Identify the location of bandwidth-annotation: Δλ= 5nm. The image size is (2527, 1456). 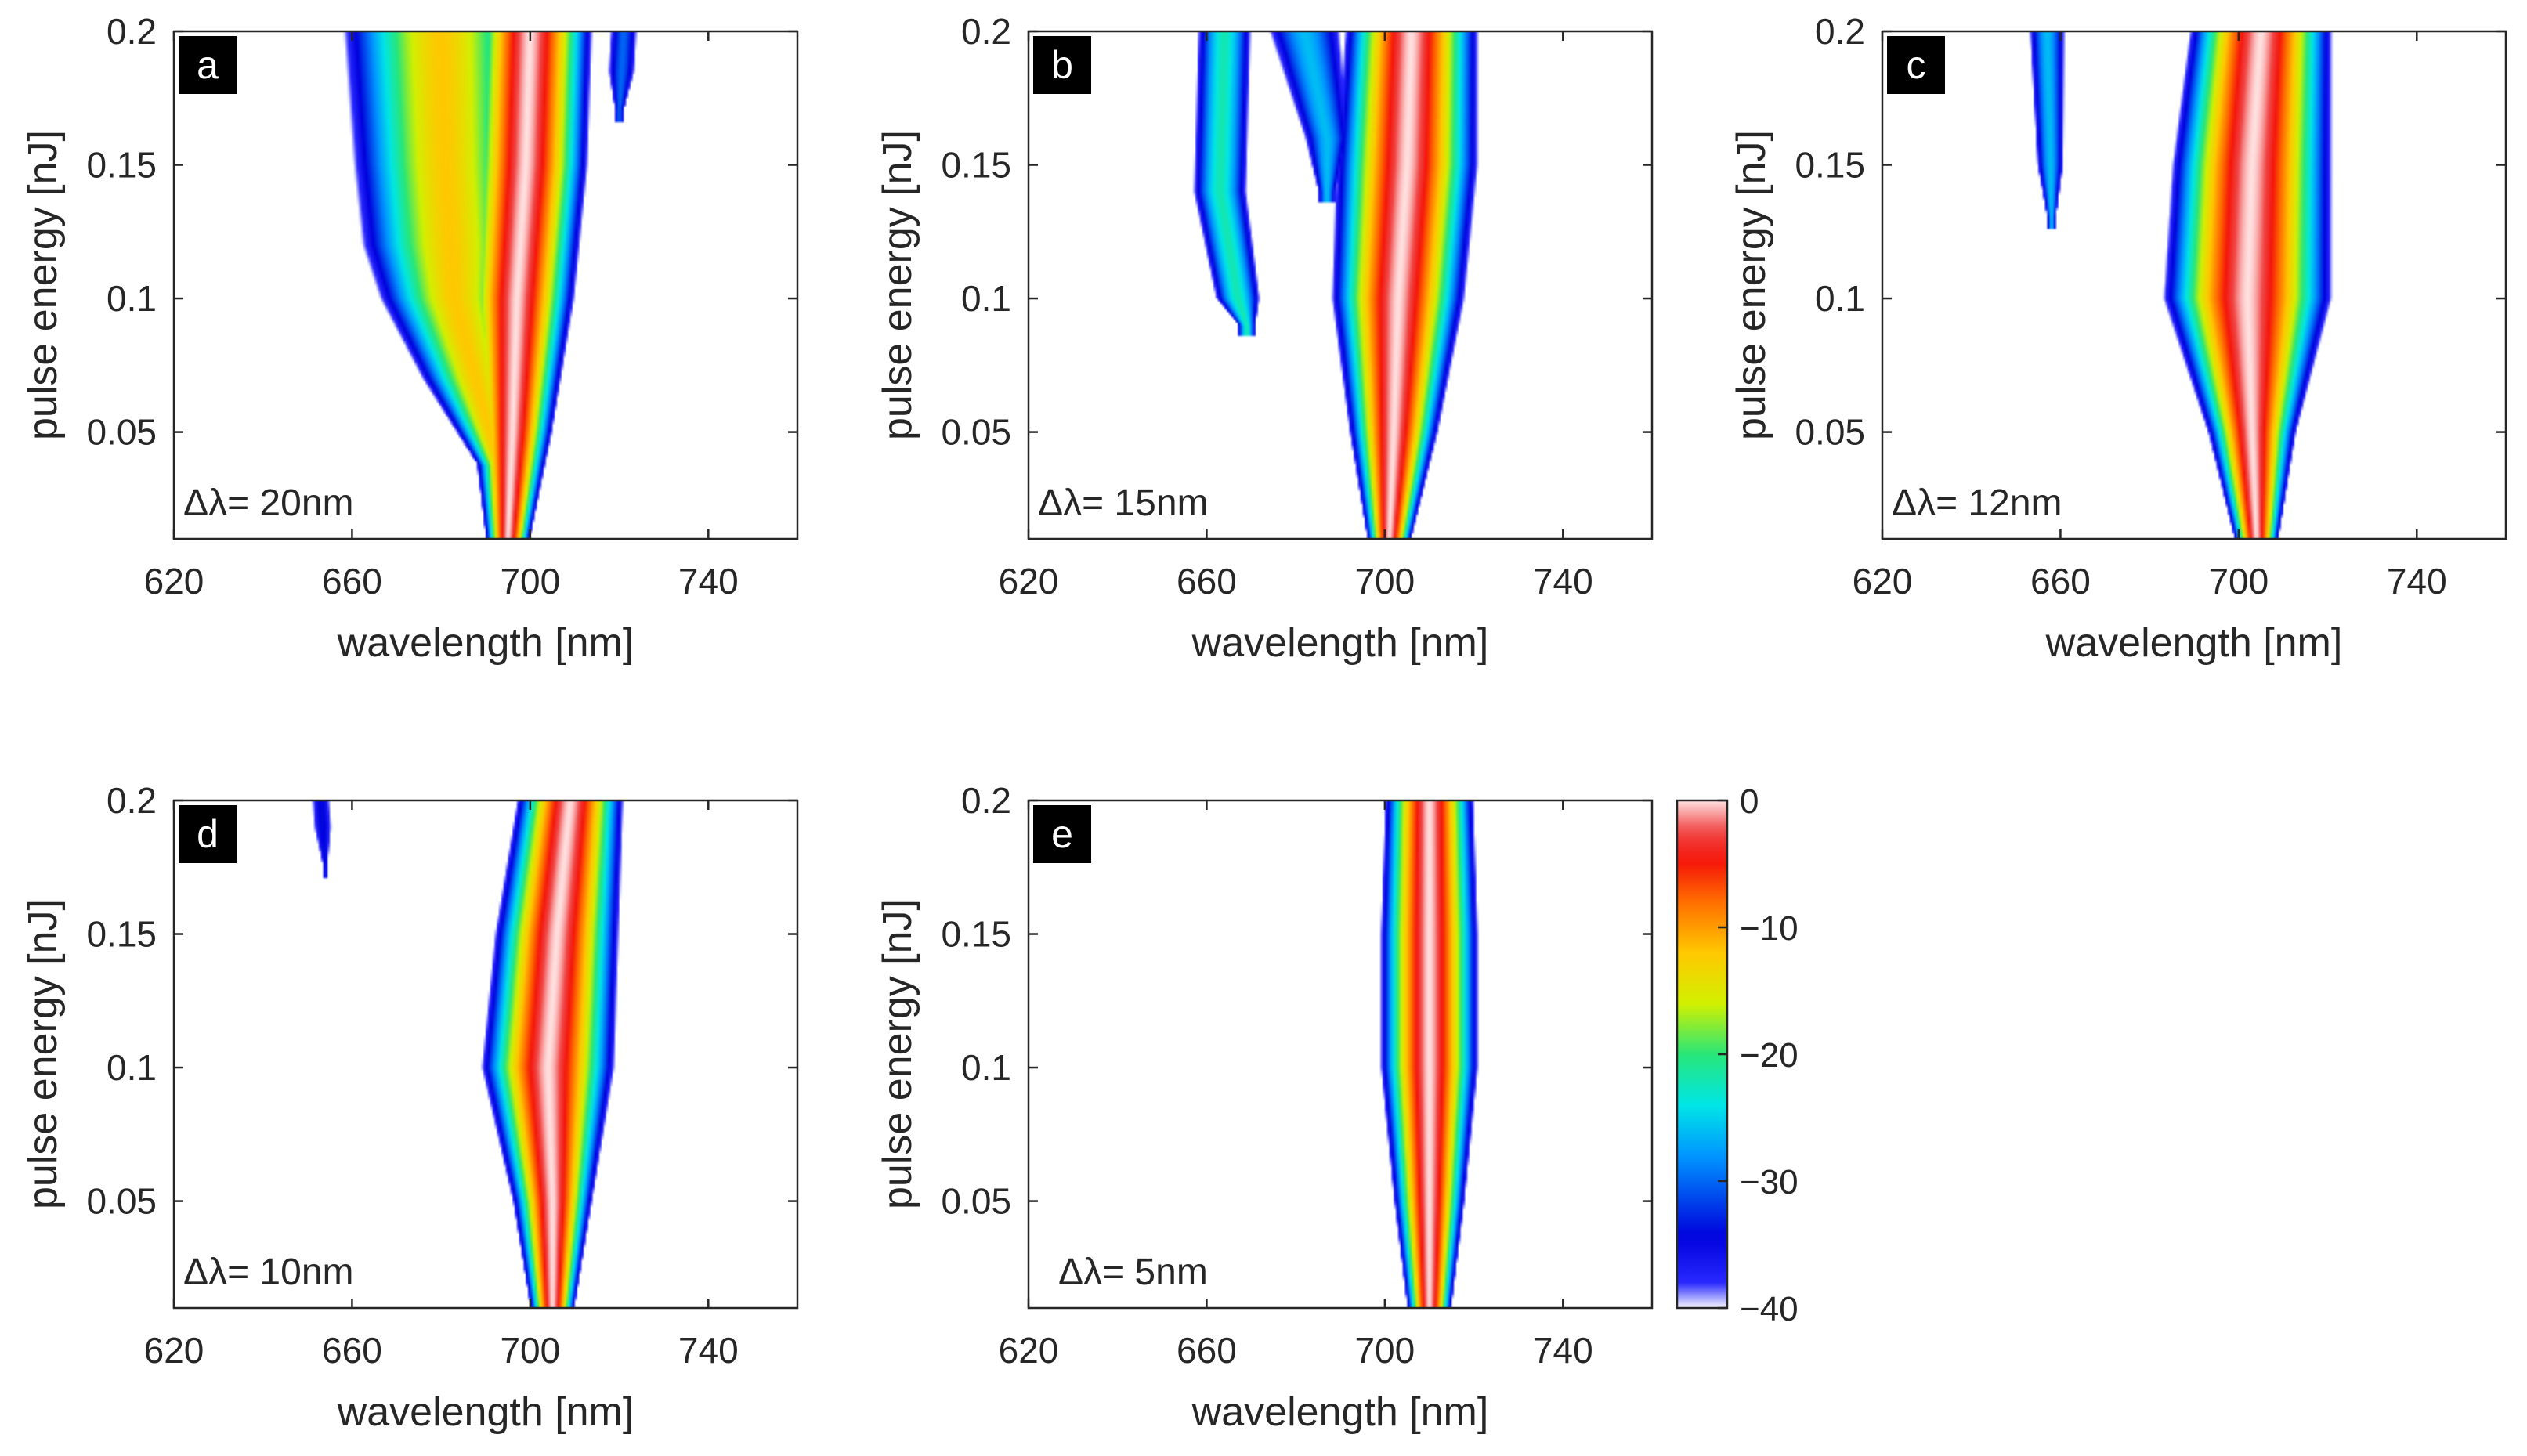
(1133, 1272).